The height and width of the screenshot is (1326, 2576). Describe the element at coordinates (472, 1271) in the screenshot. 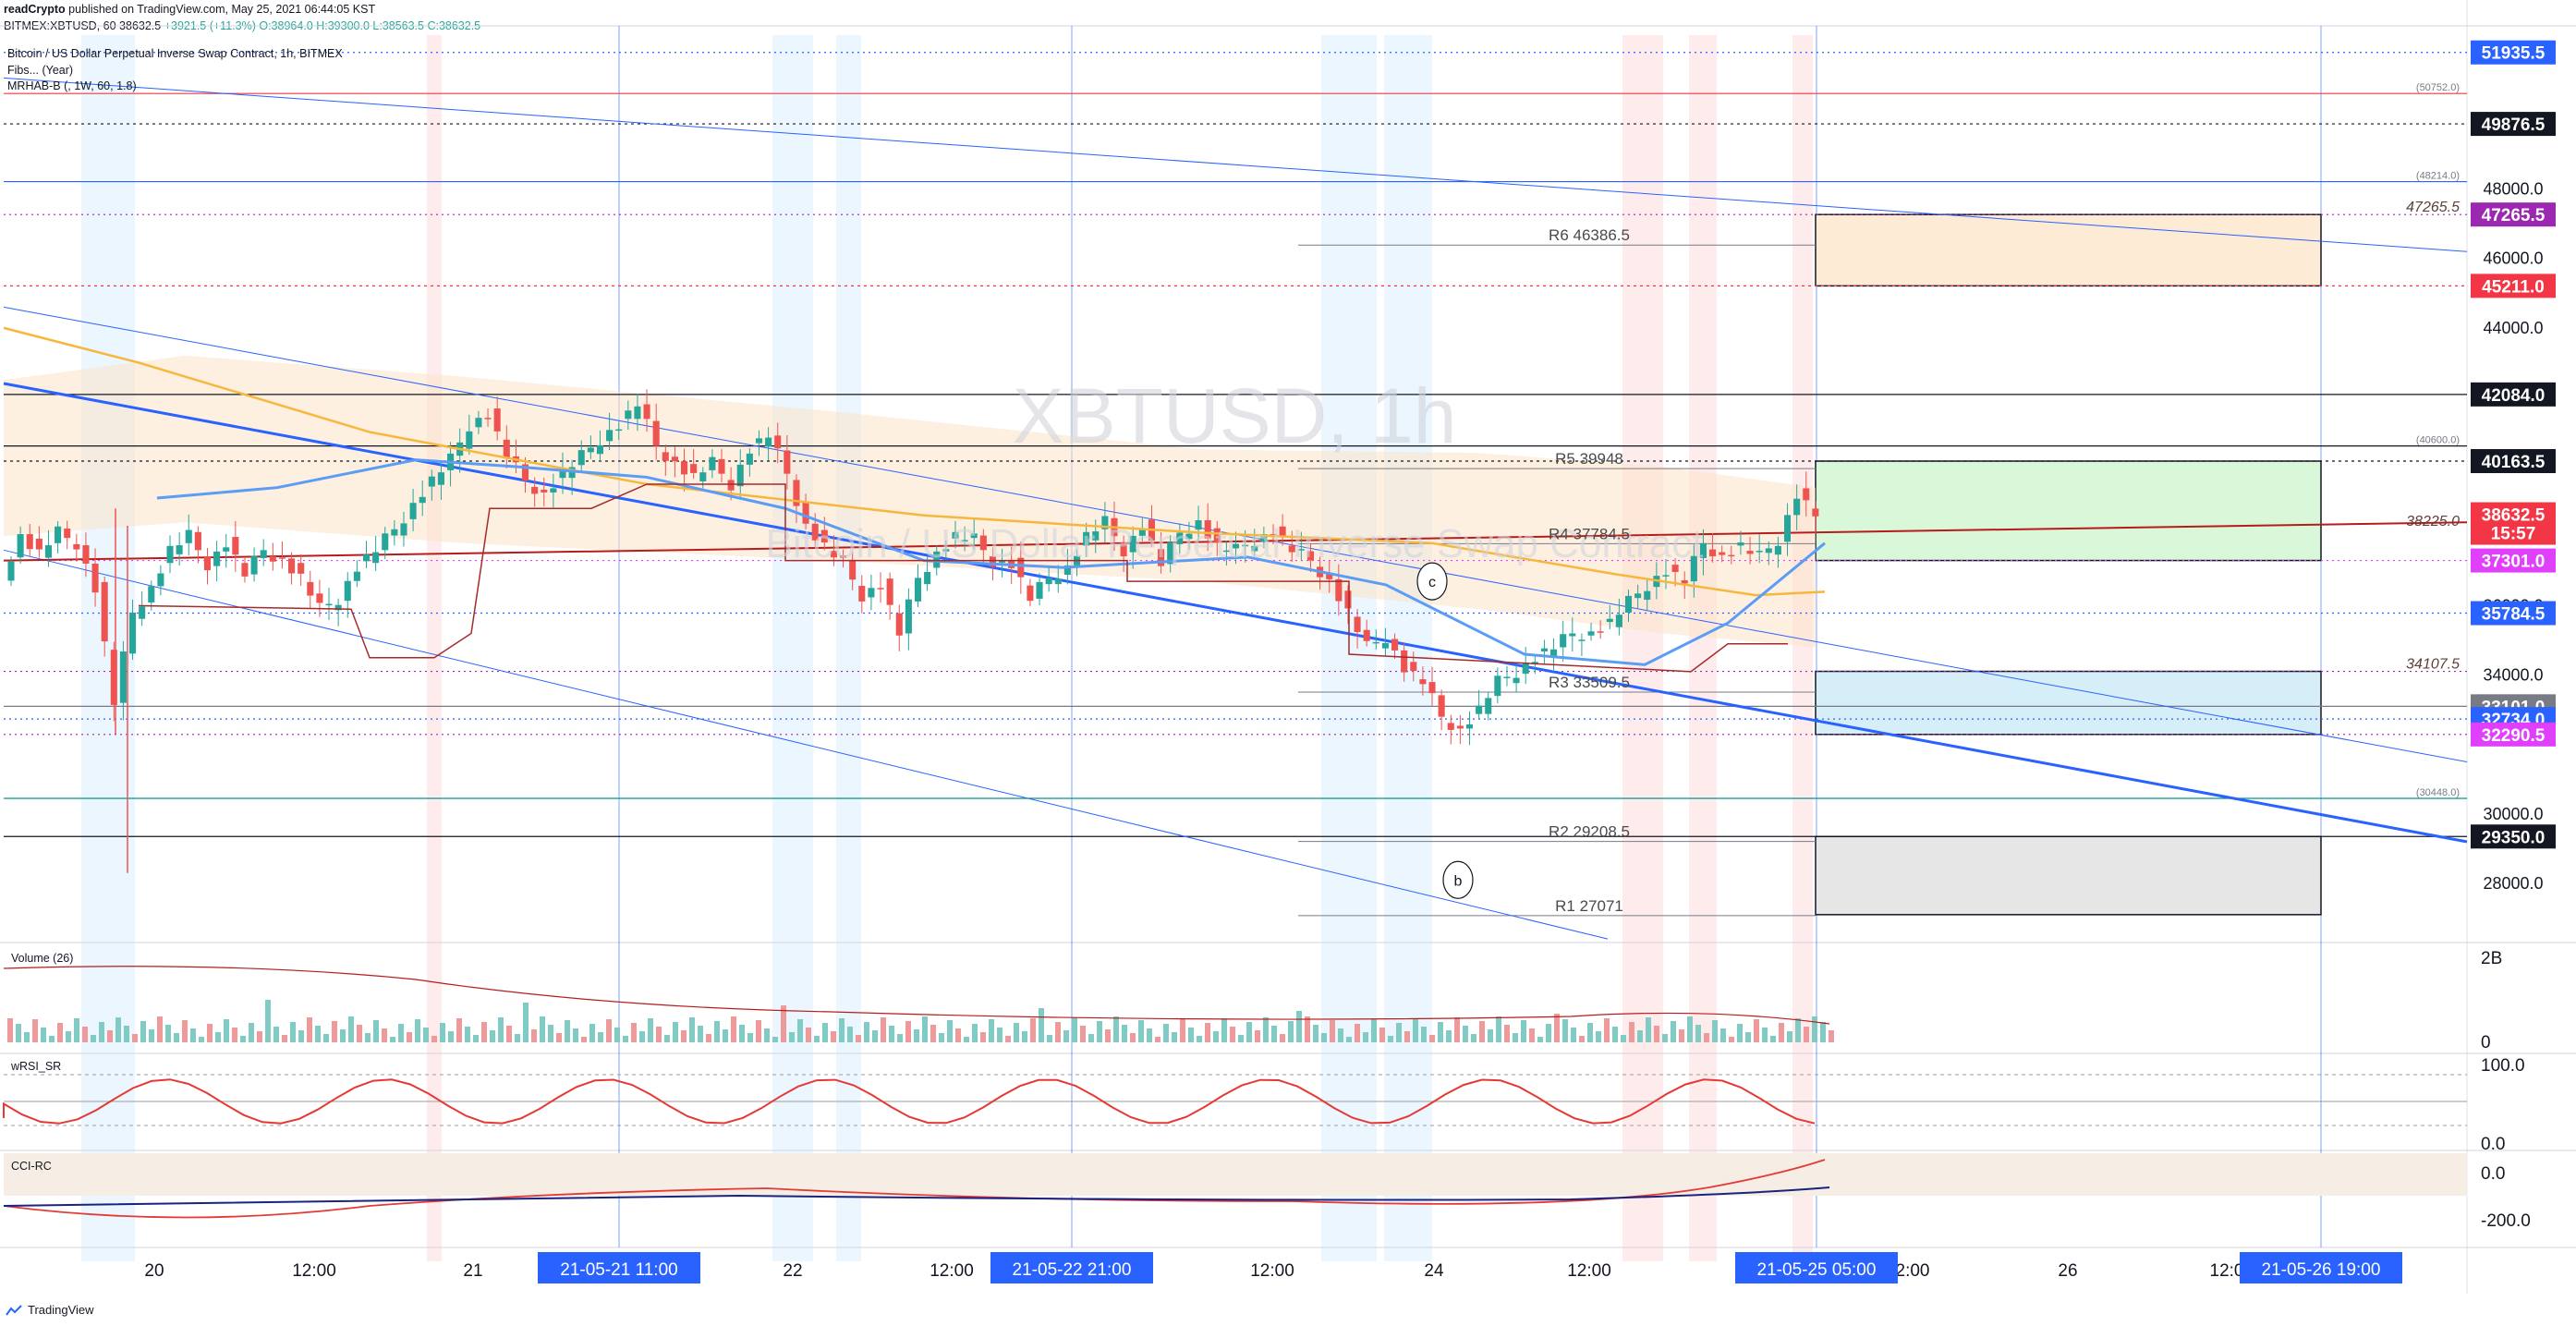

I see `time-axis-tick: 21` at that location.